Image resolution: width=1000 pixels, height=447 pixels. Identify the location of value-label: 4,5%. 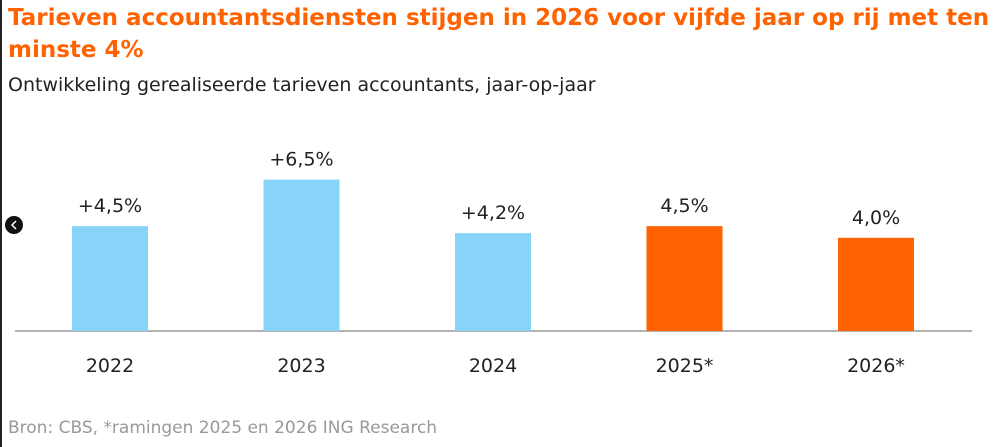
(684, 206).